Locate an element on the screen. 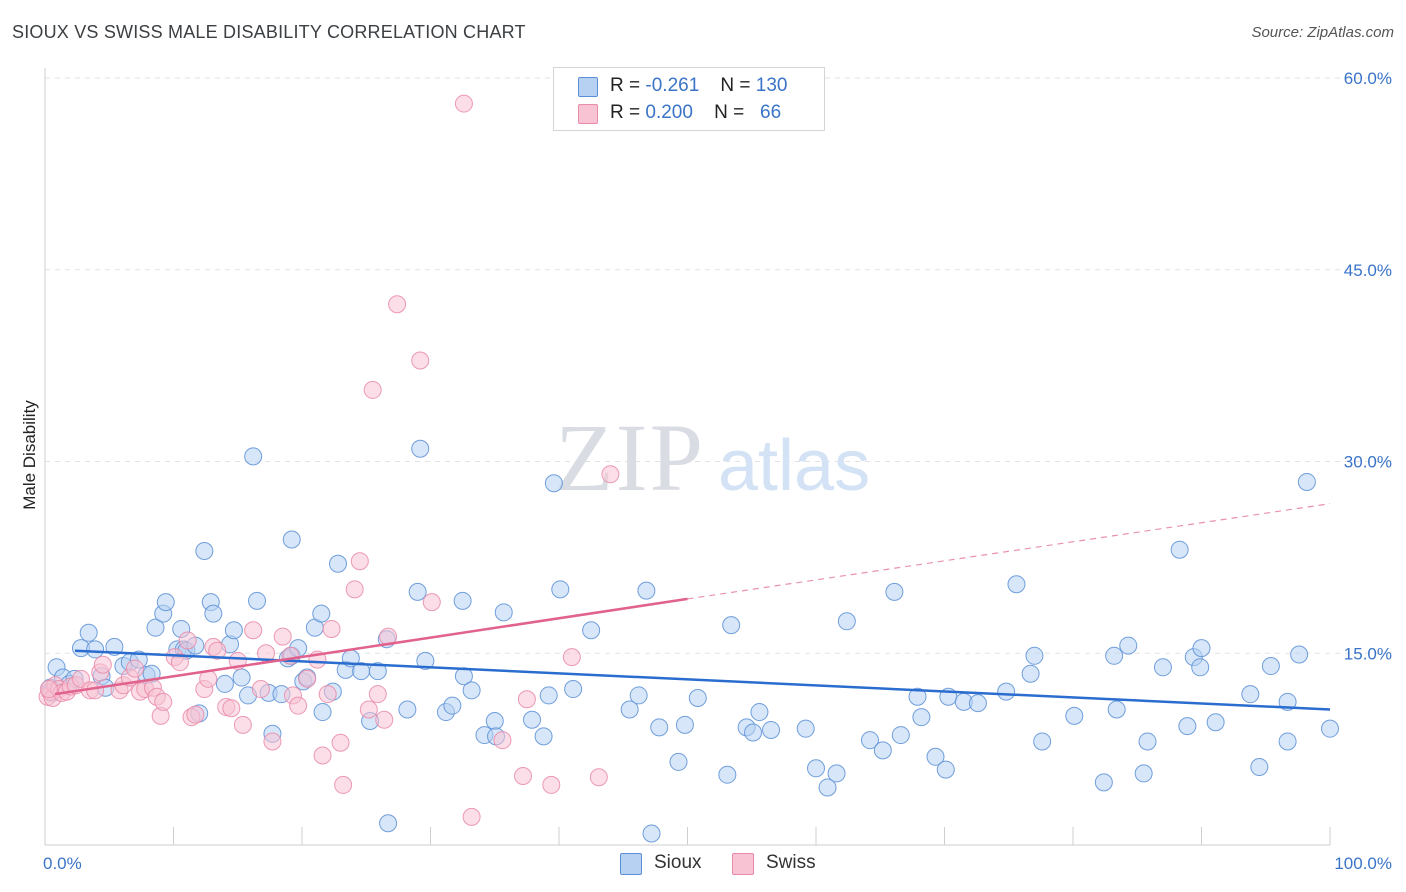 Image resolution: width=1406 pixels, height=892 pixels. svg-text: ZIP is located at coordinates (630, 457).